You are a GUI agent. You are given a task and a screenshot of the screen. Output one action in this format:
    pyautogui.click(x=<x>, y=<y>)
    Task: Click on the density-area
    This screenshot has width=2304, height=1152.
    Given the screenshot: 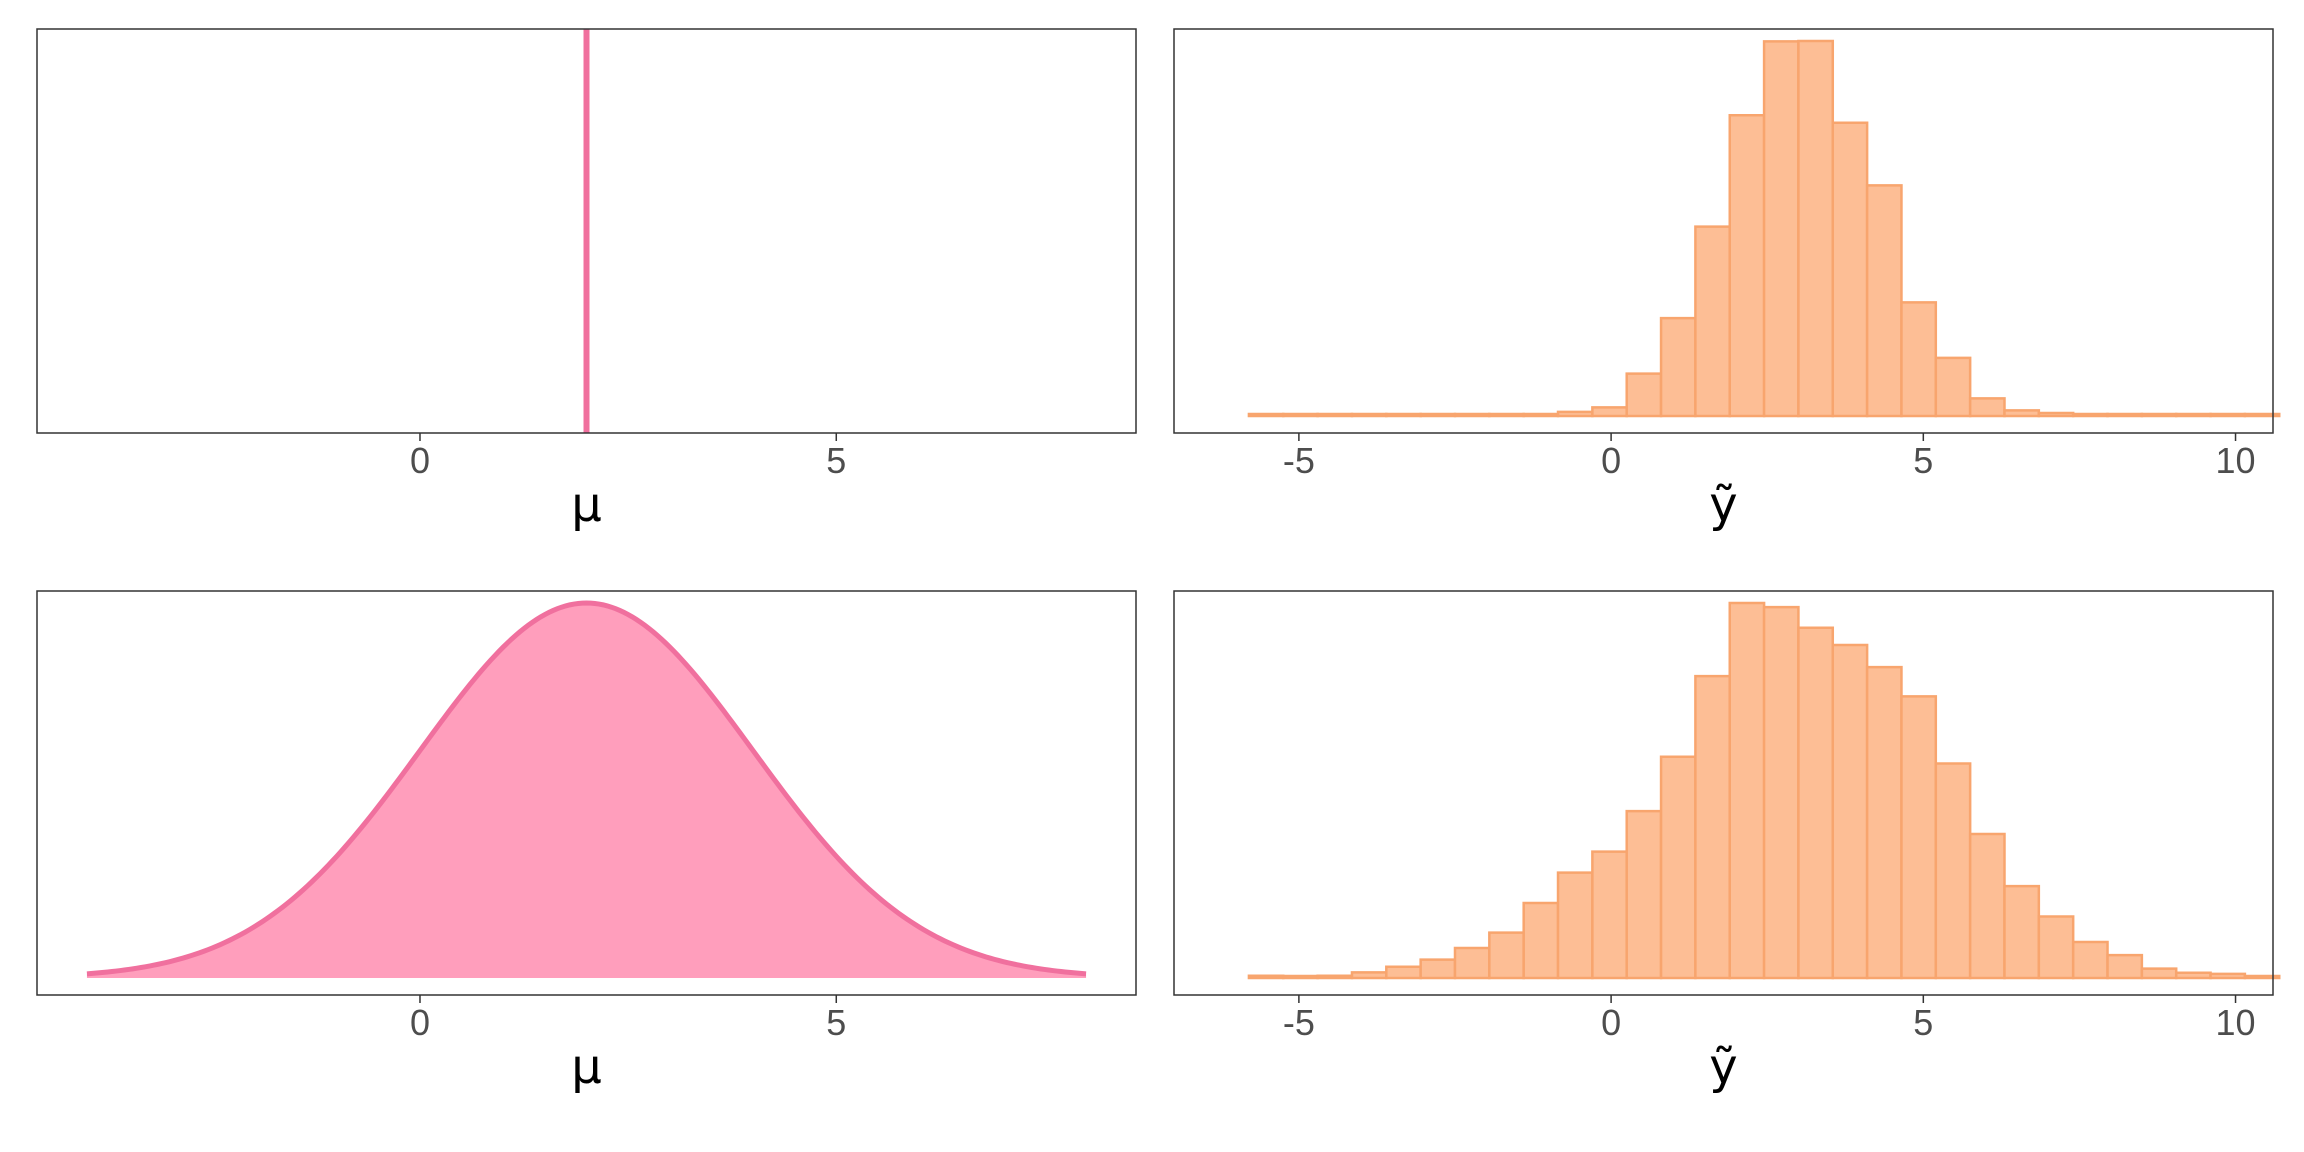 What is the action you would take?
    pyautogui.click(x=586, y=790)
    